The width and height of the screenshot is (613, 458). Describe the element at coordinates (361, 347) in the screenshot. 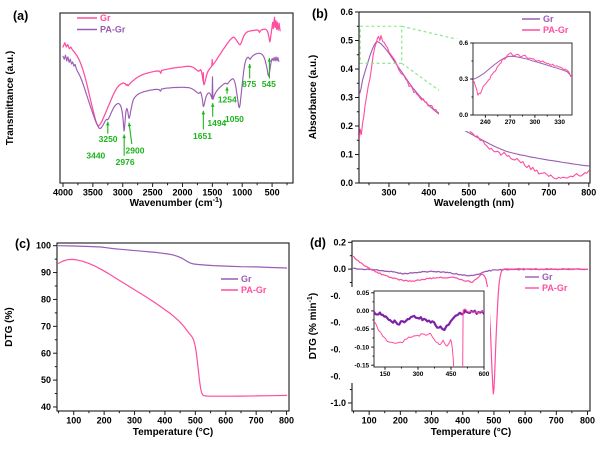

I see `d-inset-y-tick-label: -0.10` at that location.